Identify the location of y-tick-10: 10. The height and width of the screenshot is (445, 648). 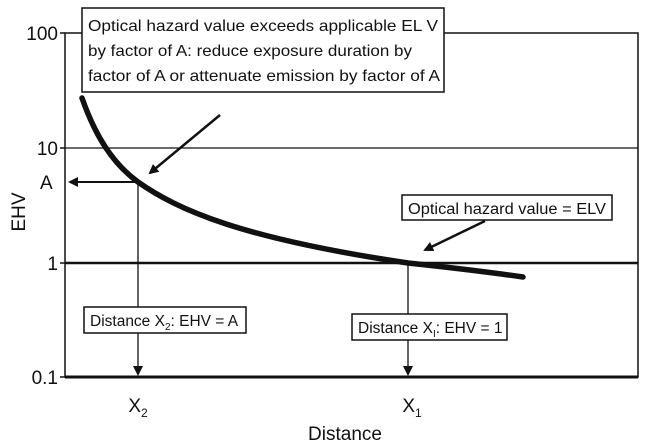
(47, 149).